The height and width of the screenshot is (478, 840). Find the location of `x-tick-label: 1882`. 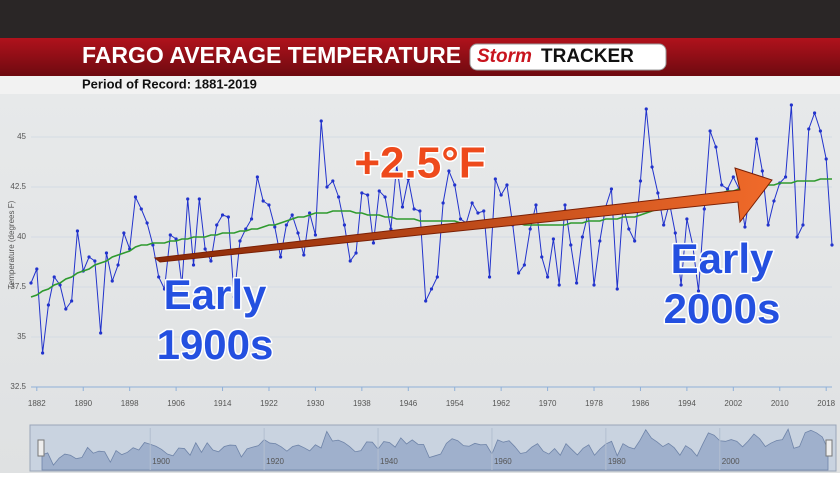

x-tick-label: 1882 is located at coordinates (37, 403).